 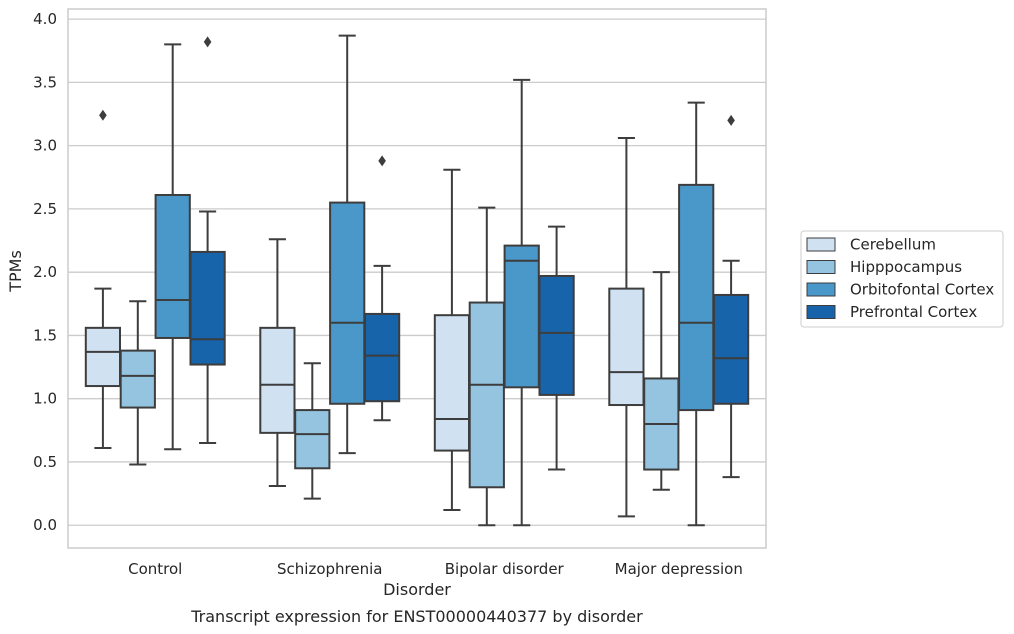 I want to click on x-axis-title: Disorder, so click(x=417, y=589).